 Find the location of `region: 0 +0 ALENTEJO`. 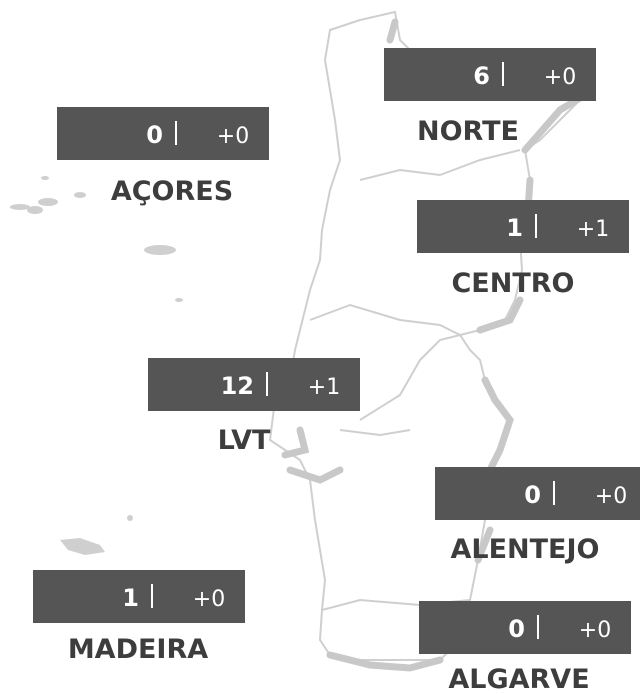

region: 0 +0 ALENTEJO is located at coordinates (537, 516).